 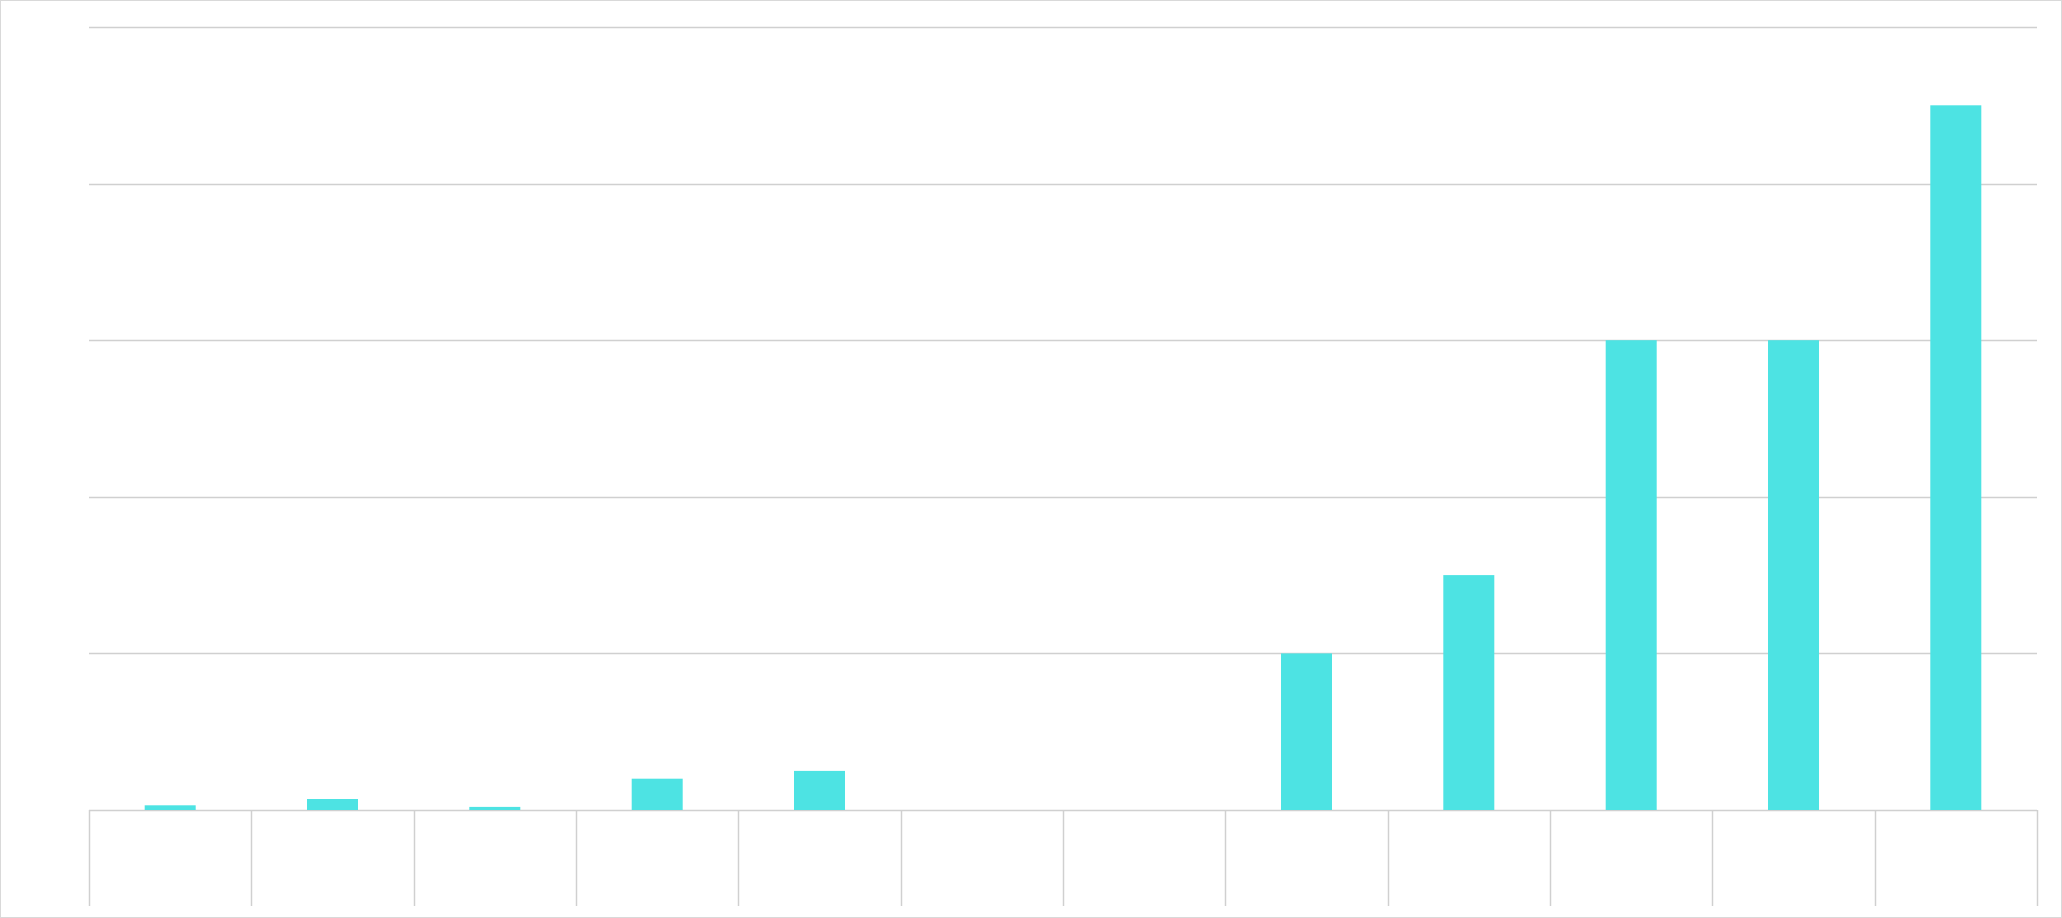 I want to click on category-dividers, so click(x=1063, y=858).